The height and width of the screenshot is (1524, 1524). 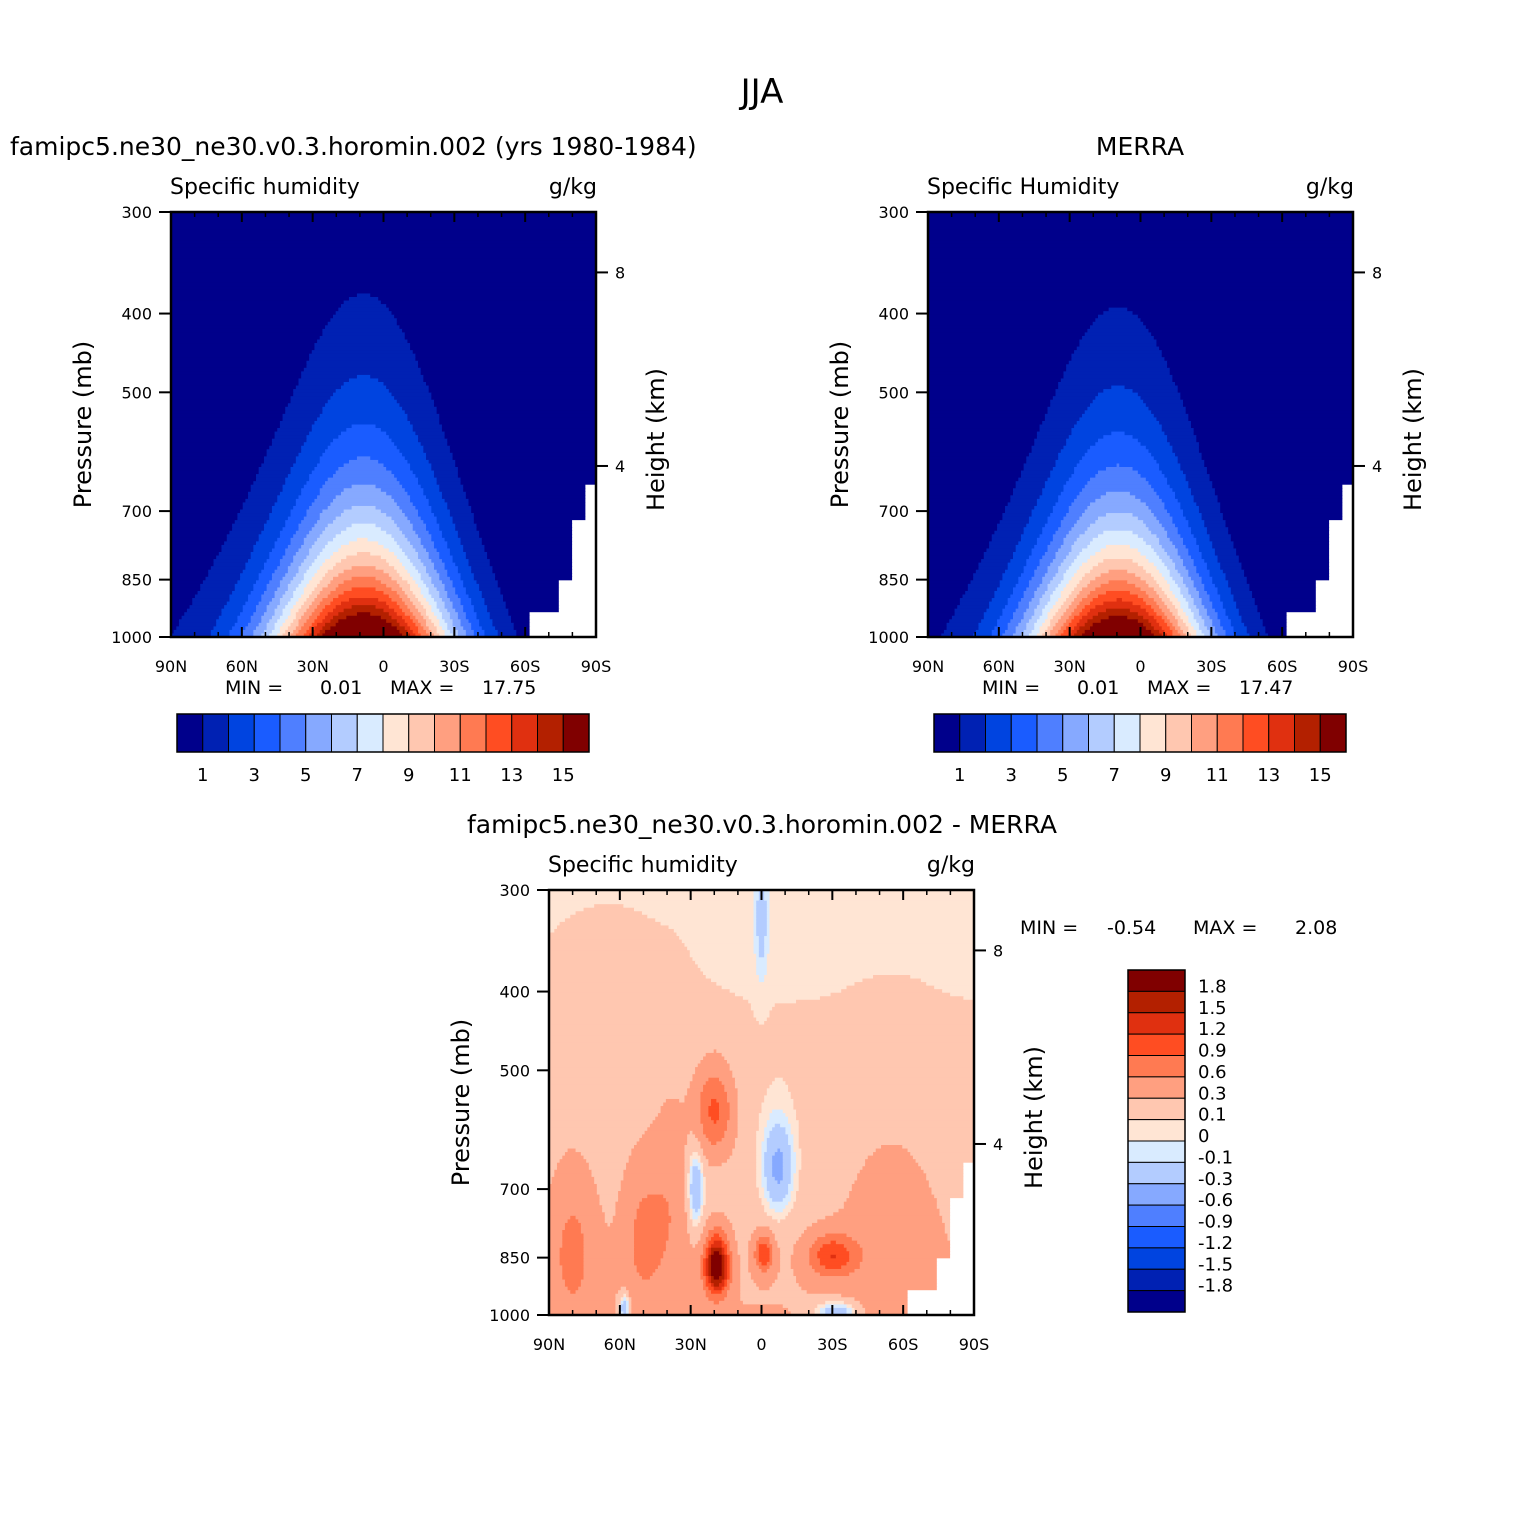 I want to click on panel-diff-max-value: 2.08, so click(x=1316, y=928).